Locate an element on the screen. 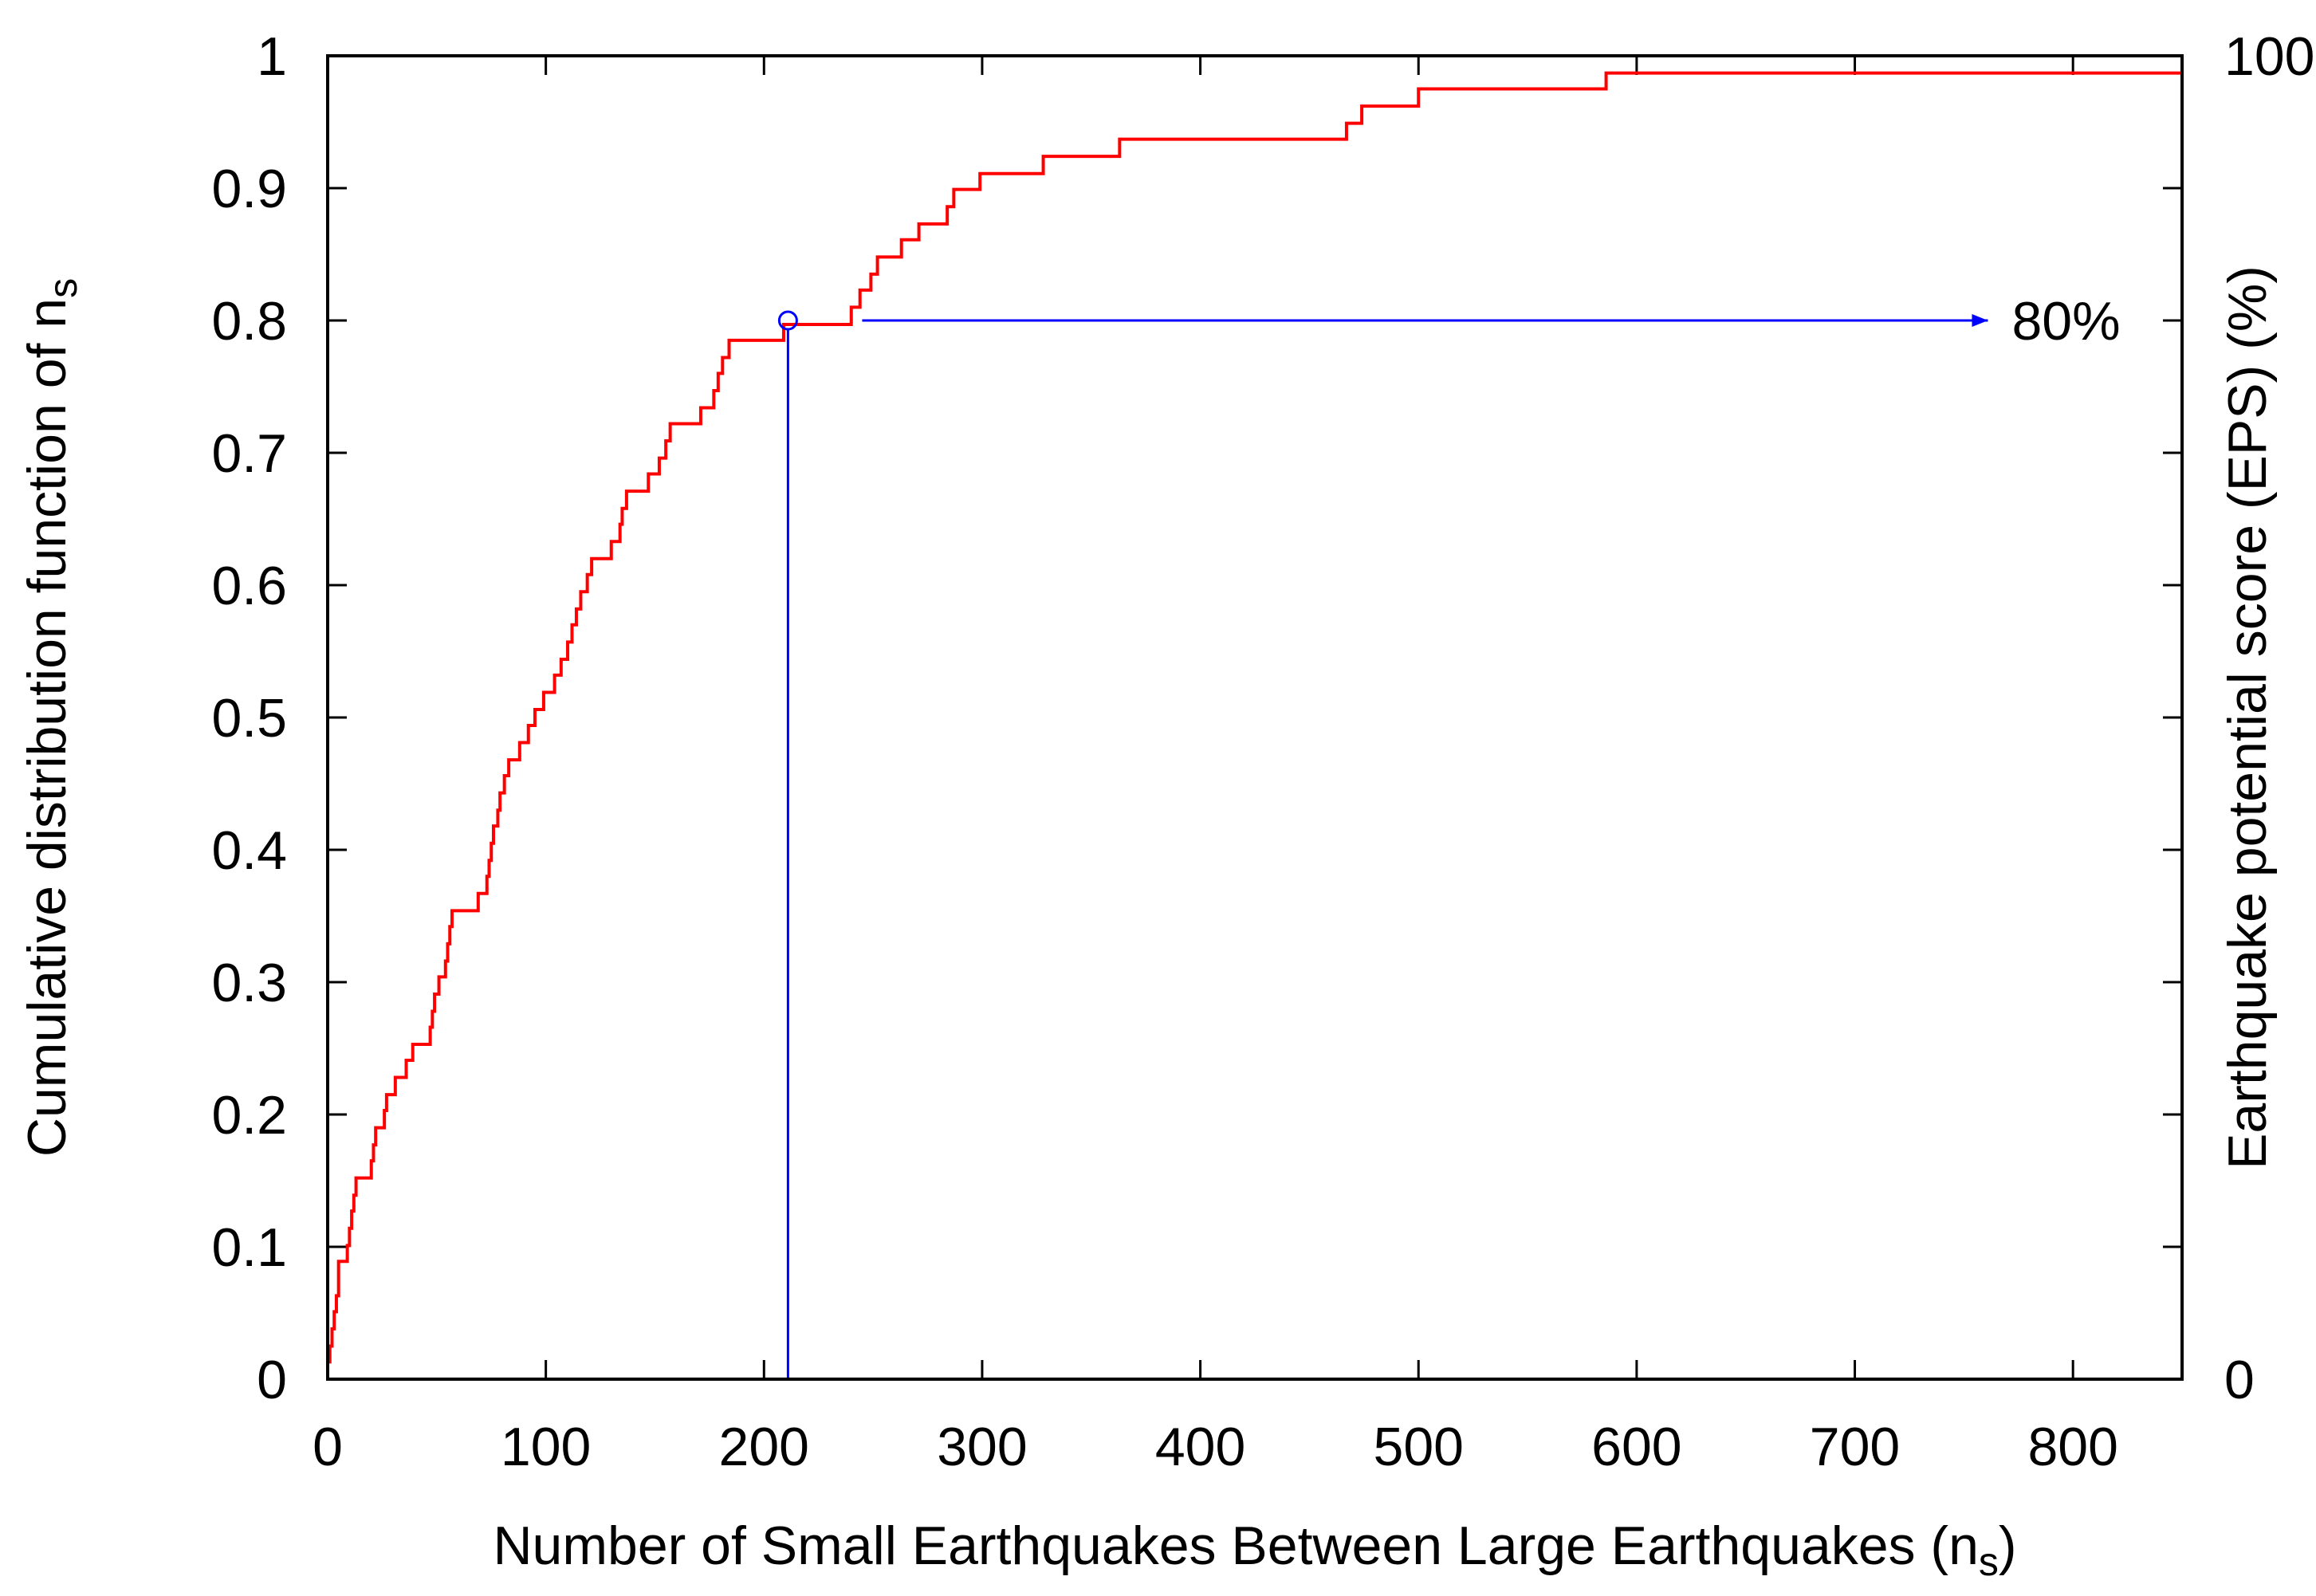  y-tick-label: 0.5 is located at coordinates (249, 718).